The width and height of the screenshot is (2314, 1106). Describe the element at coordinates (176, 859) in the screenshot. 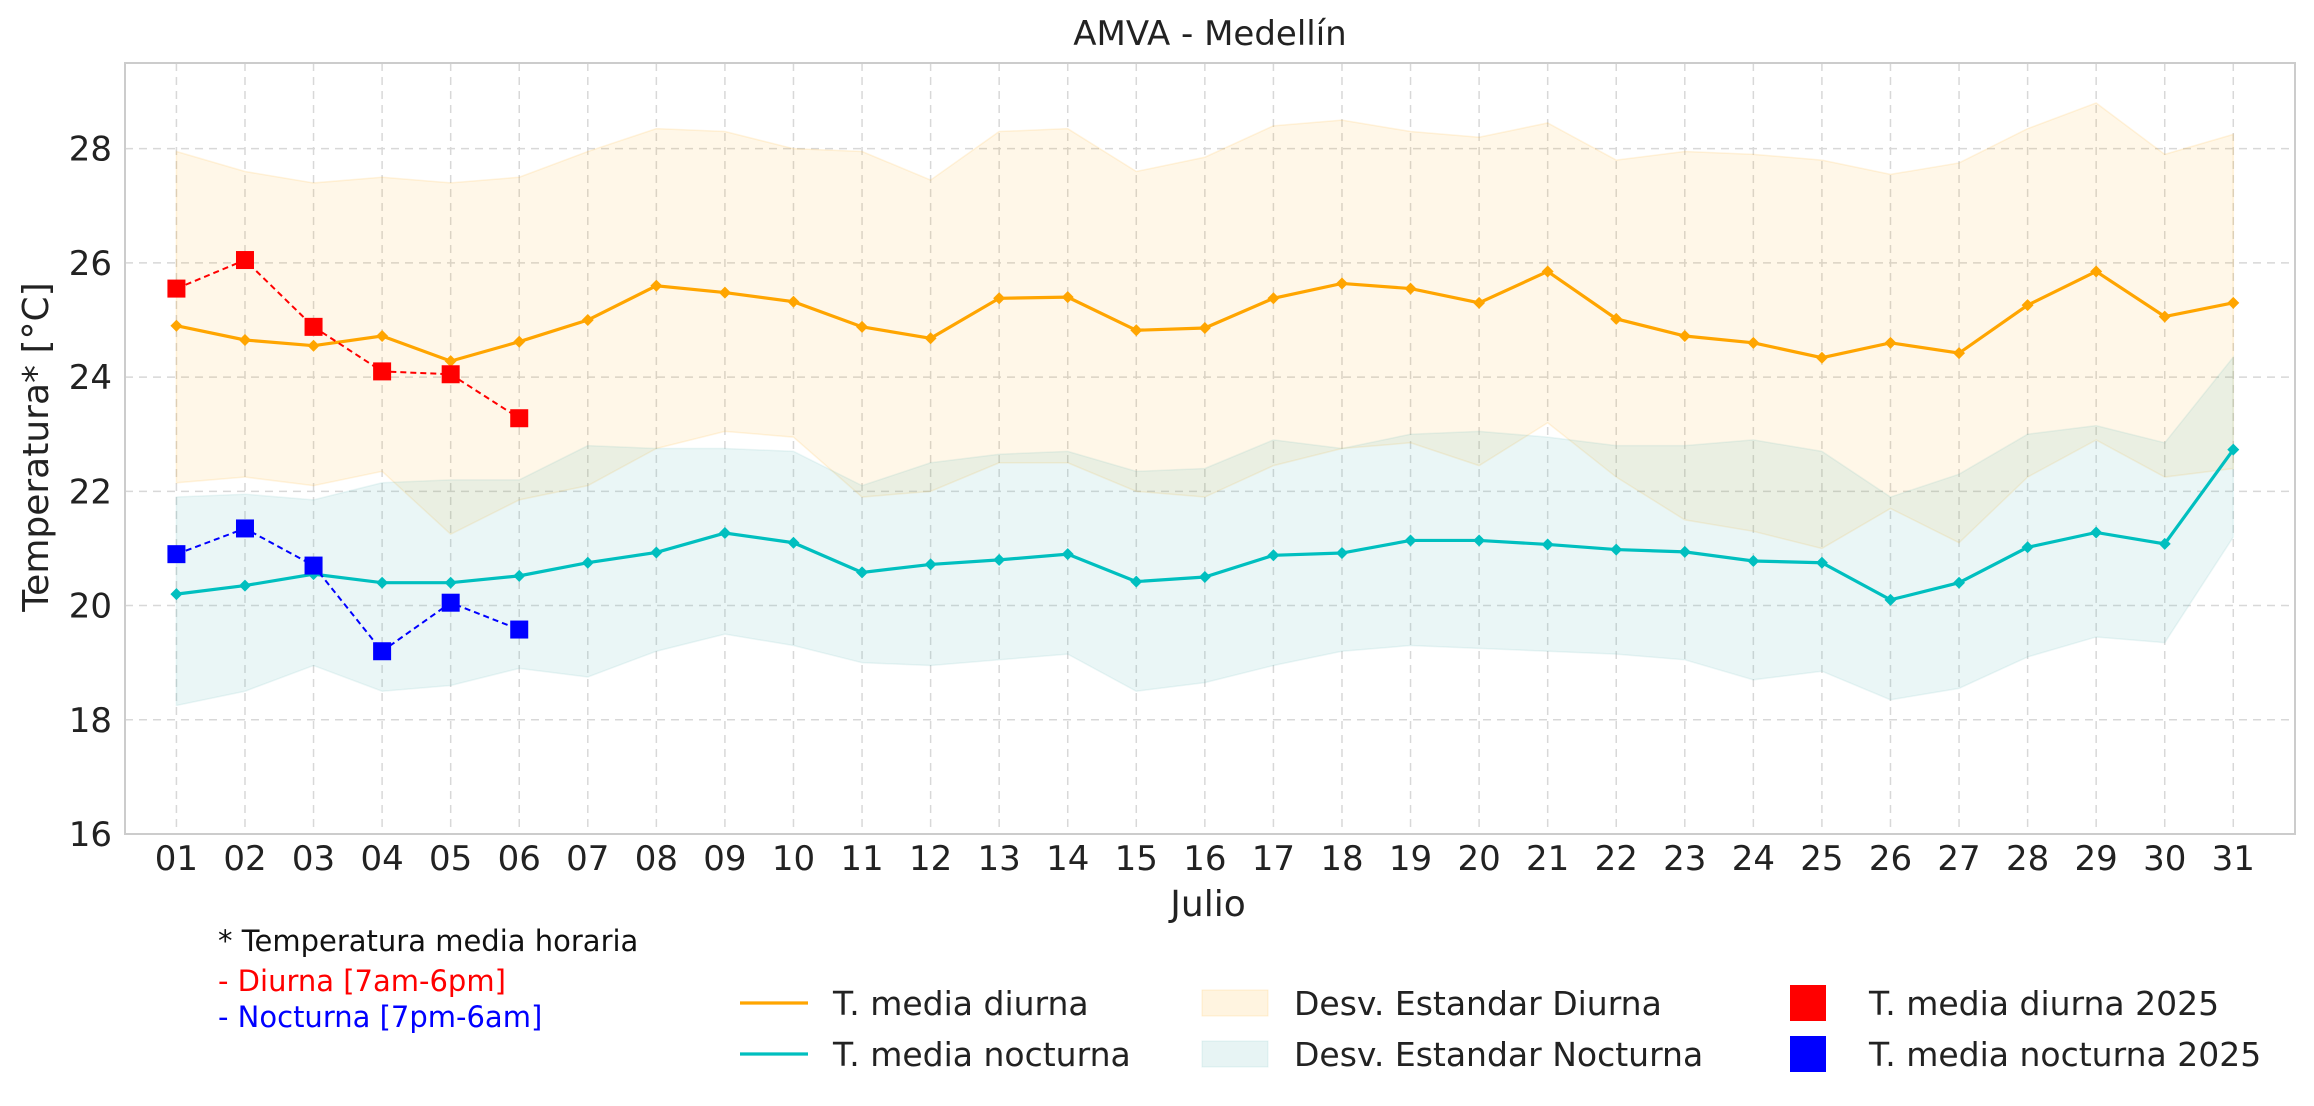

I see `x-tick-label: 01` at that location.